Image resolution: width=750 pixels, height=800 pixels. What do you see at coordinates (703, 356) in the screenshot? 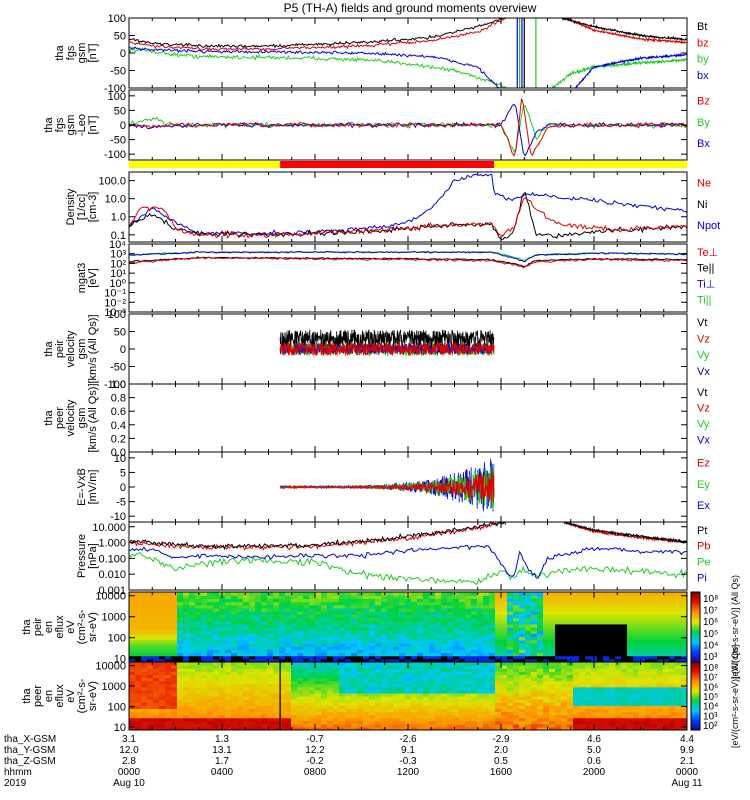
I see `legend-entry-vy: Vy` at bounding box center [703, 356].